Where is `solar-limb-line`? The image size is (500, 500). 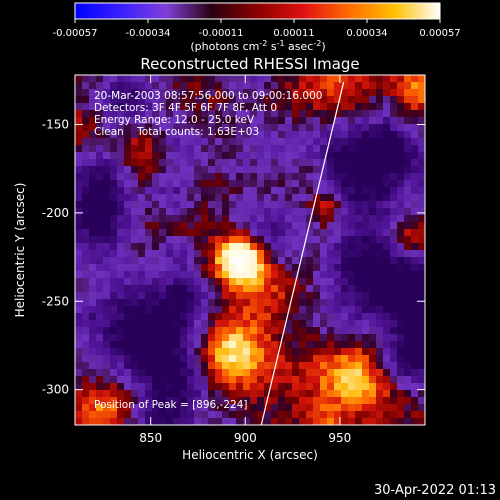 solar-limb-line is located at coordinates (302, 253).